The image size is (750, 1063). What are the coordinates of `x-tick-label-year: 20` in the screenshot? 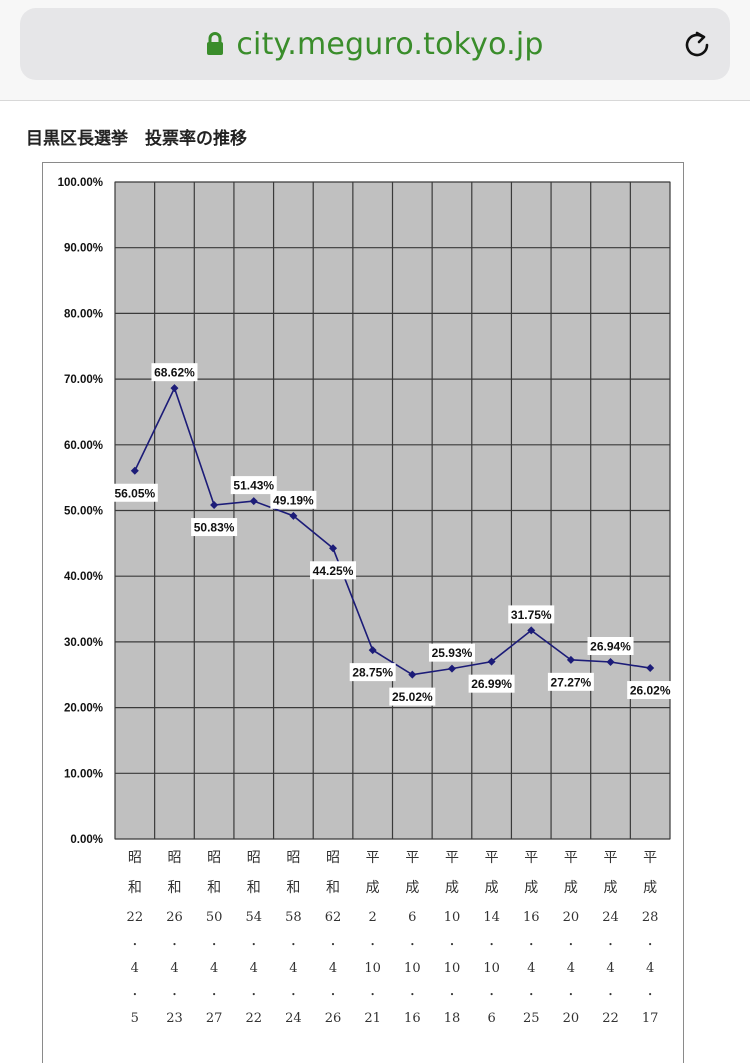 It's located at (571, 917).